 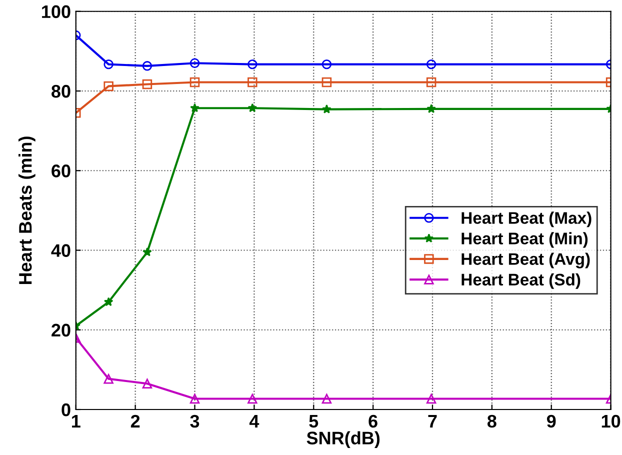 I want to click on y-tick-label: 0, so click(x=66, y=409).